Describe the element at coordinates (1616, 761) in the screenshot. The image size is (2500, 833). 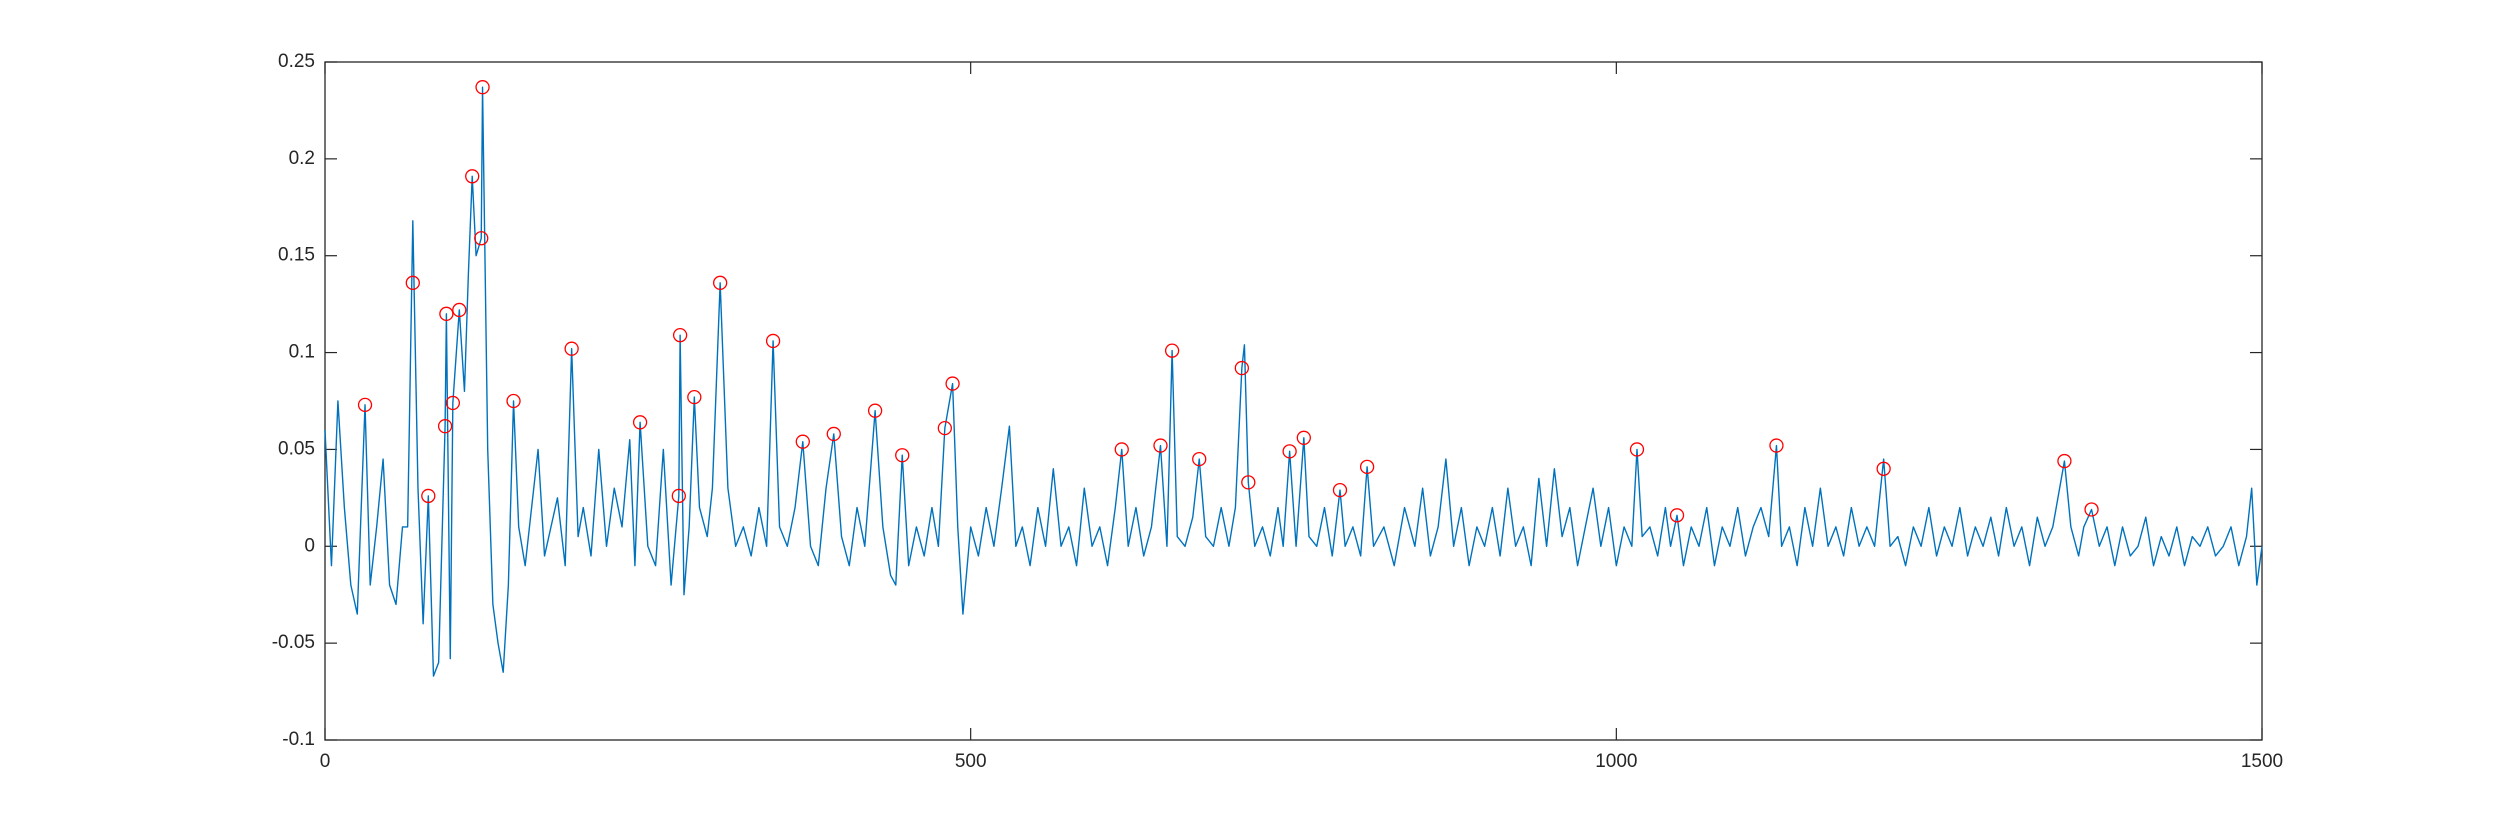
I see `x-tick-label: 1000` at that location.